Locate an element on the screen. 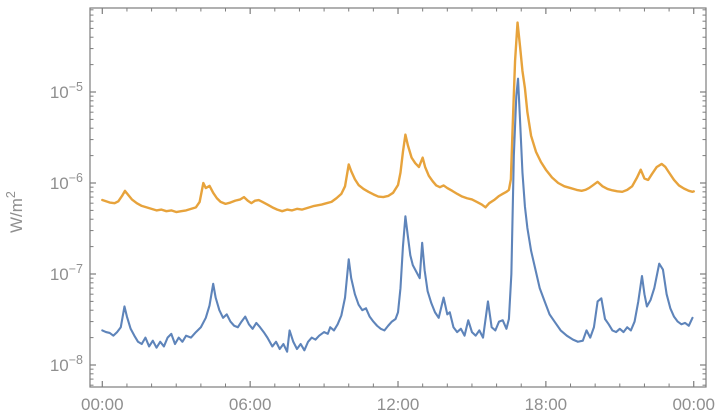 This screenshot has height=418, width=720. y-axis-title: W/m2 is located at coordinates (15, 212).